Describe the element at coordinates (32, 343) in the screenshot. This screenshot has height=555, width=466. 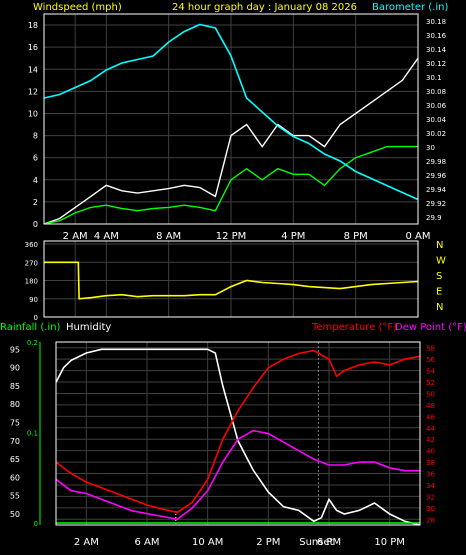
I see `rain-y-tick-label: 0.2` at that location.